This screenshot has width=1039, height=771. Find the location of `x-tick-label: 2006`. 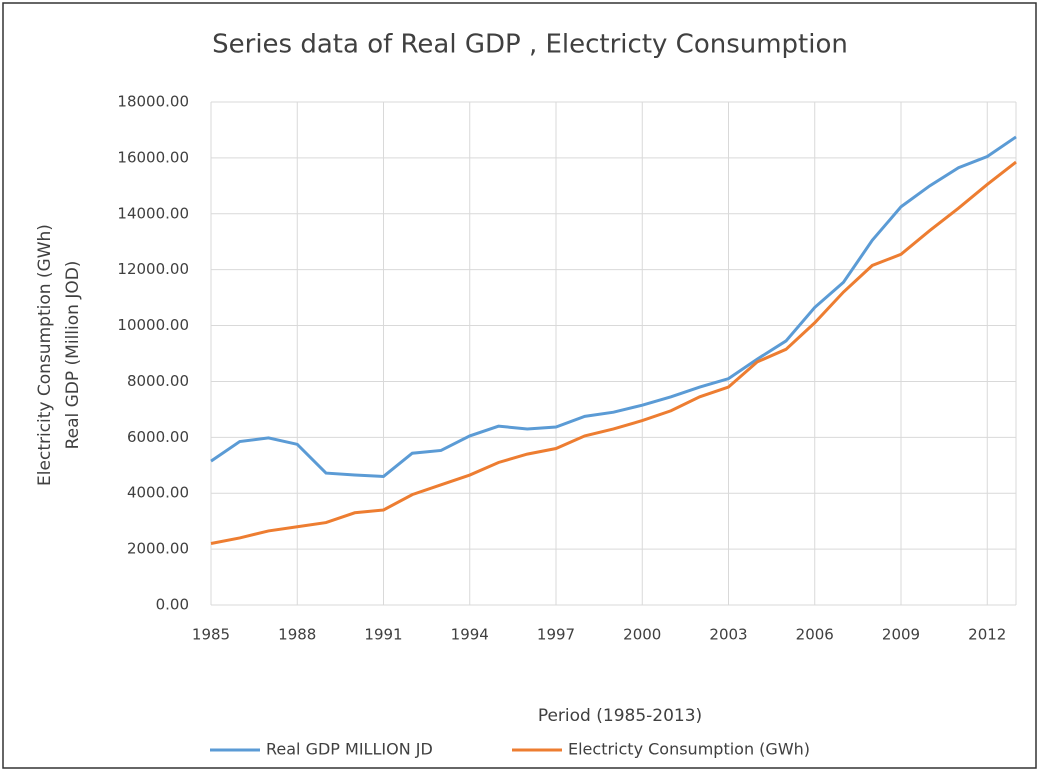

x-tick-label: 2006 is located at coordinates (815, 635).